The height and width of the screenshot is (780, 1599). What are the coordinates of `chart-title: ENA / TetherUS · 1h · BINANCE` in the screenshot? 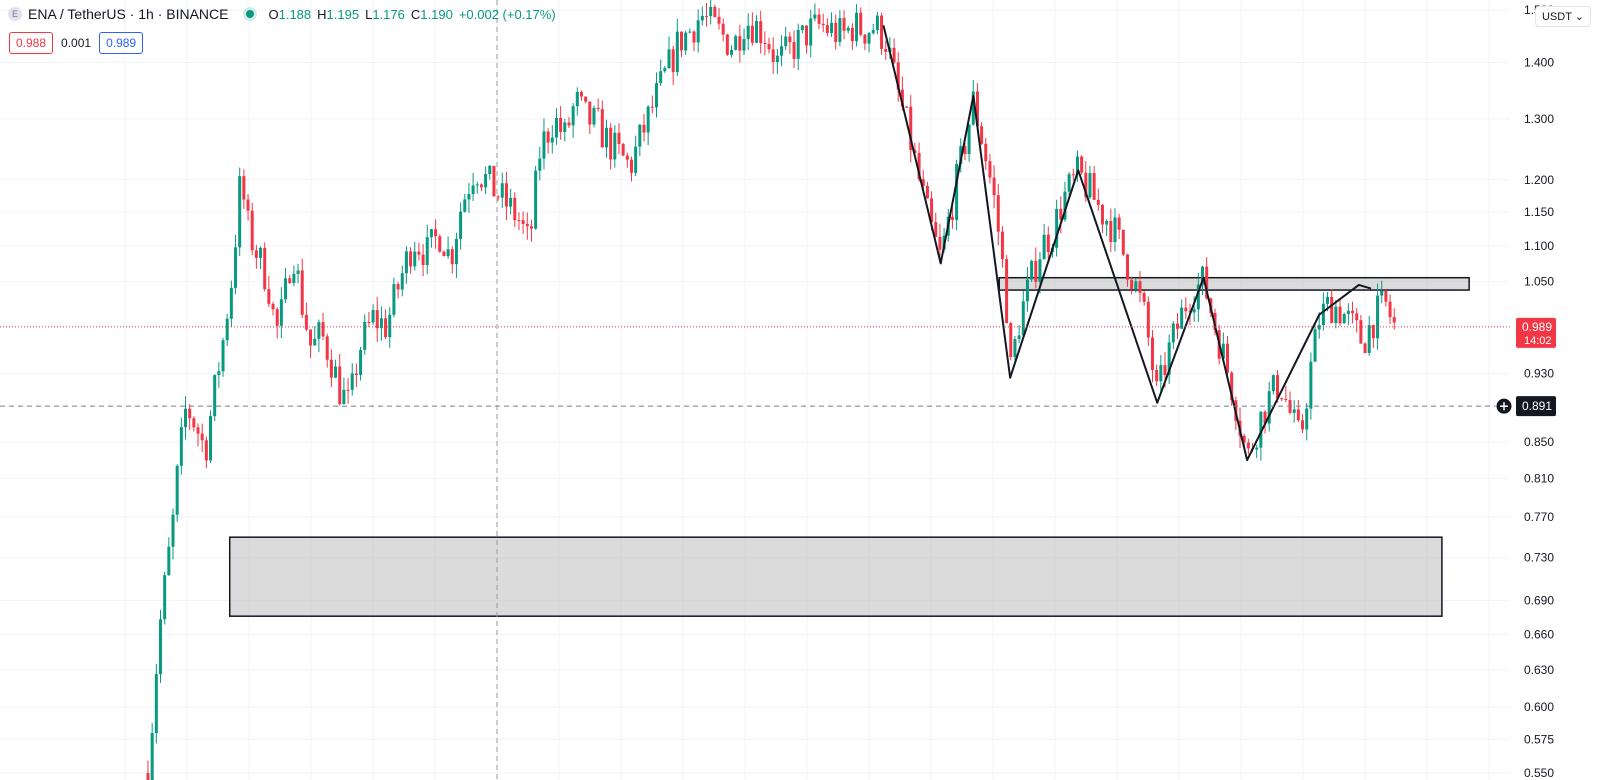 It's located at (128, 14).